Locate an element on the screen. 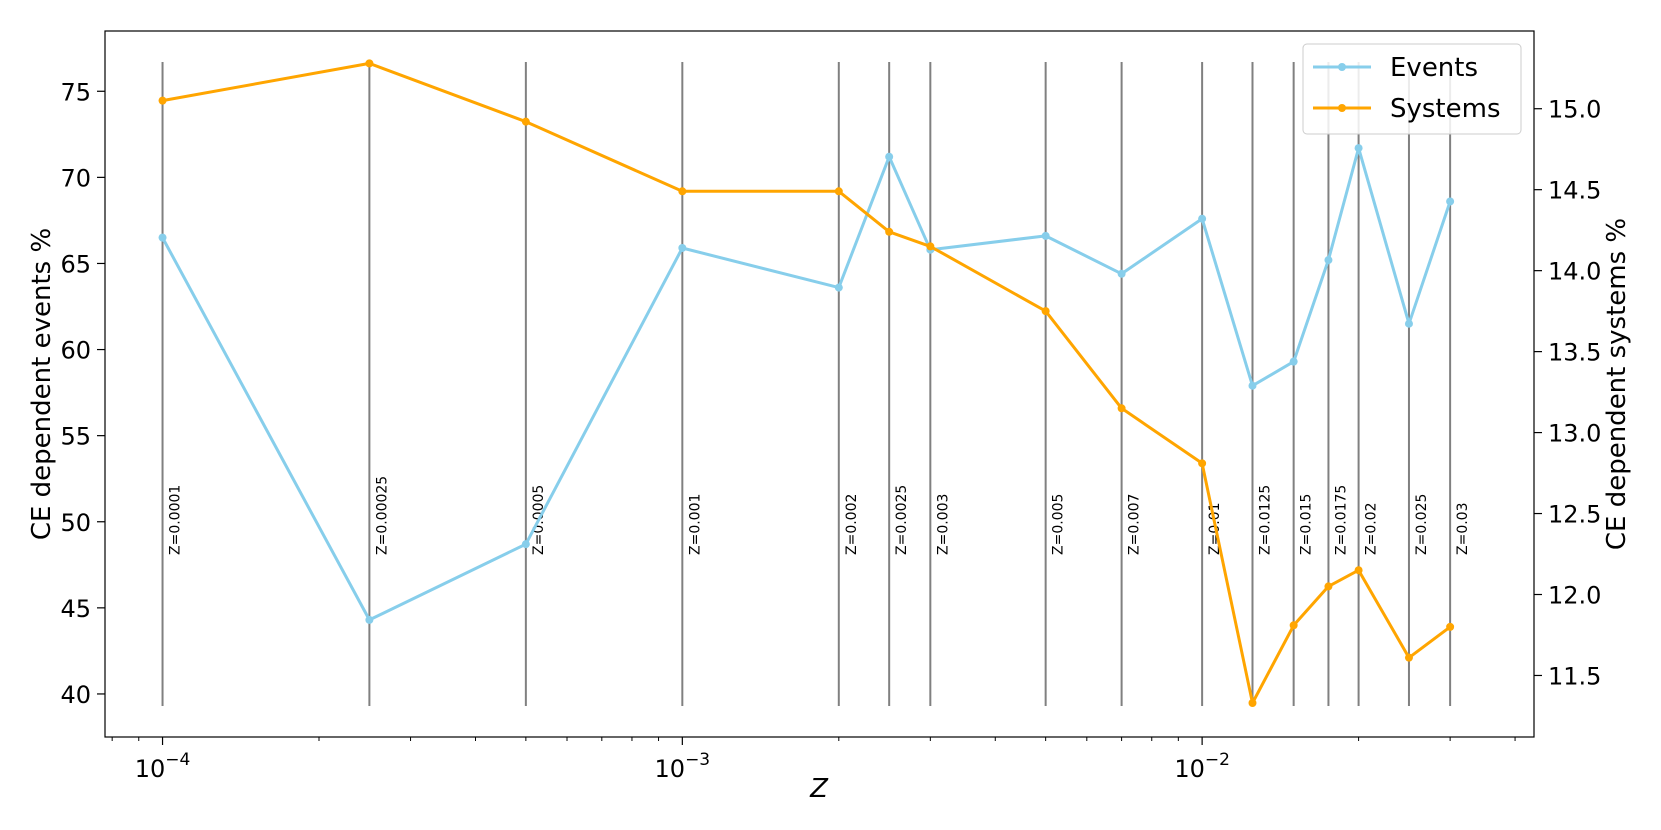  reference-line-label: Z=0.0175 is located at coordinates (1341, 520).